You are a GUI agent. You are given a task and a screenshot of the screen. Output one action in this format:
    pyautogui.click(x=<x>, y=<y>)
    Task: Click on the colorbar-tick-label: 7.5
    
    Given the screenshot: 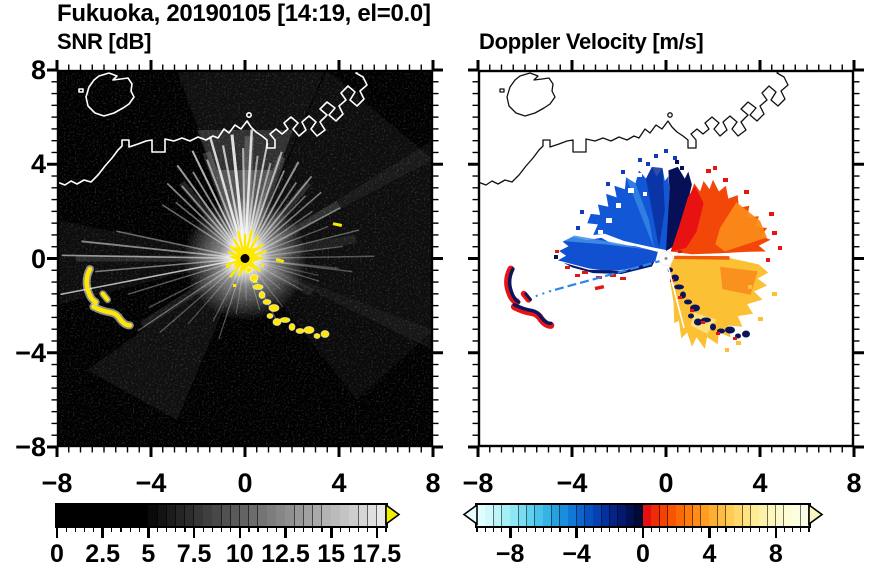 What is the action you would take?
    pyautogui.click(x=194, y=554)
    